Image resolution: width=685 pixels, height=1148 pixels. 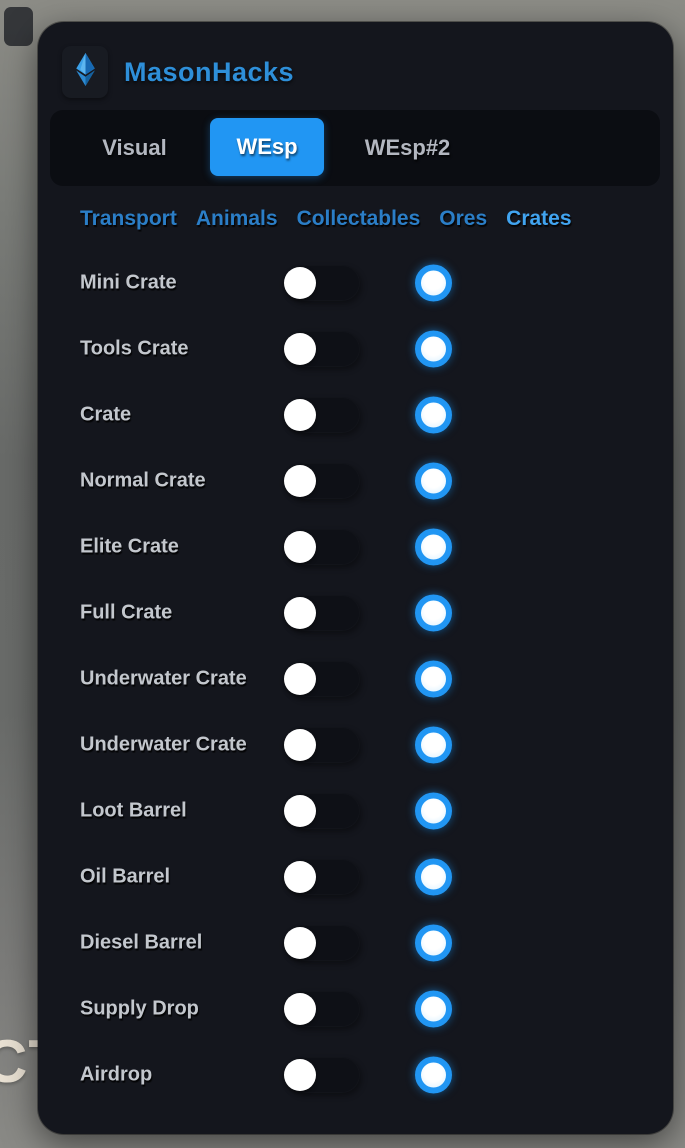 What do you see at coordinates (126, 612) in the screenshot?
I see `item-label: Full Crate` at bounding box center [126, 612].